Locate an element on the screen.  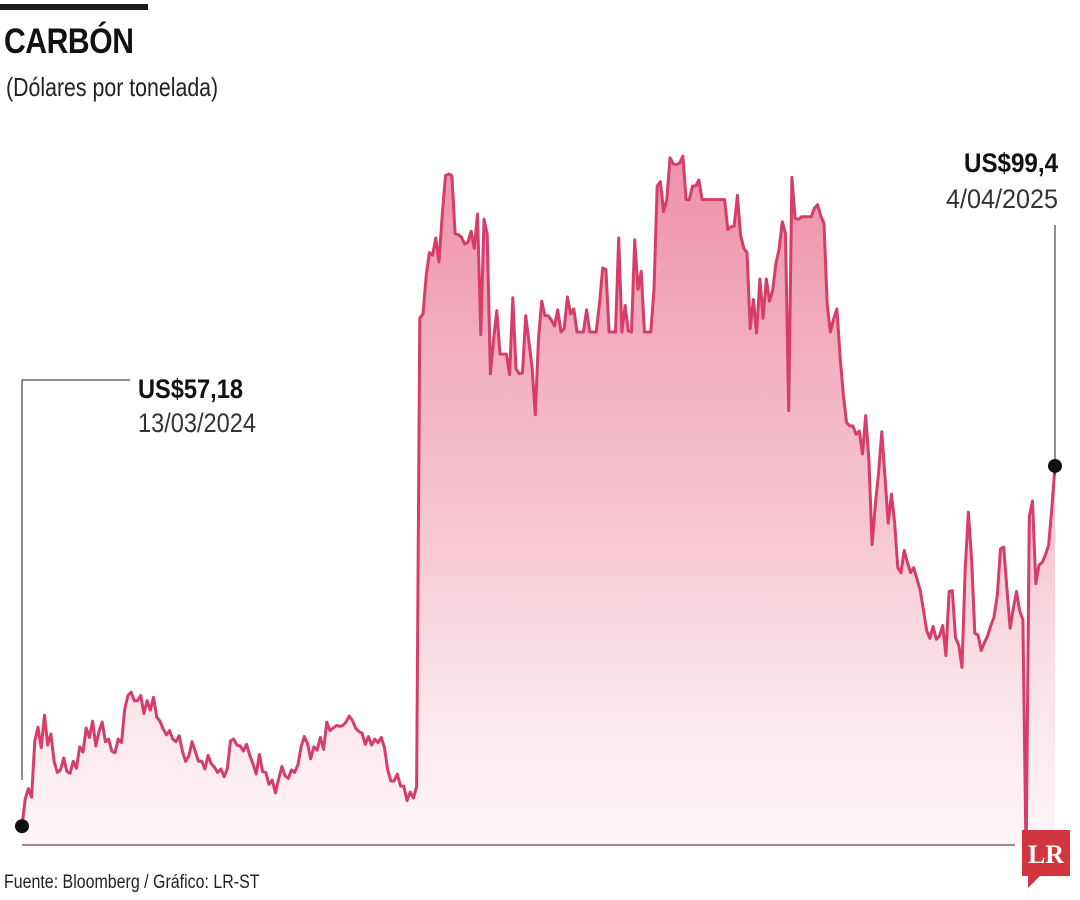
chart-subtitle: (Dólares por tonelada) is located at coordinates (112, 87).